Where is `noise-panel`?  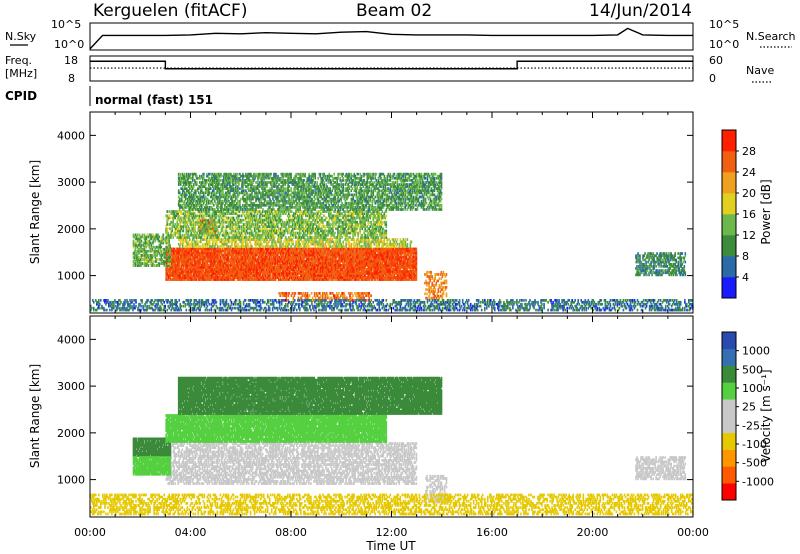
noise-panel is located at coordinates (391, 36).